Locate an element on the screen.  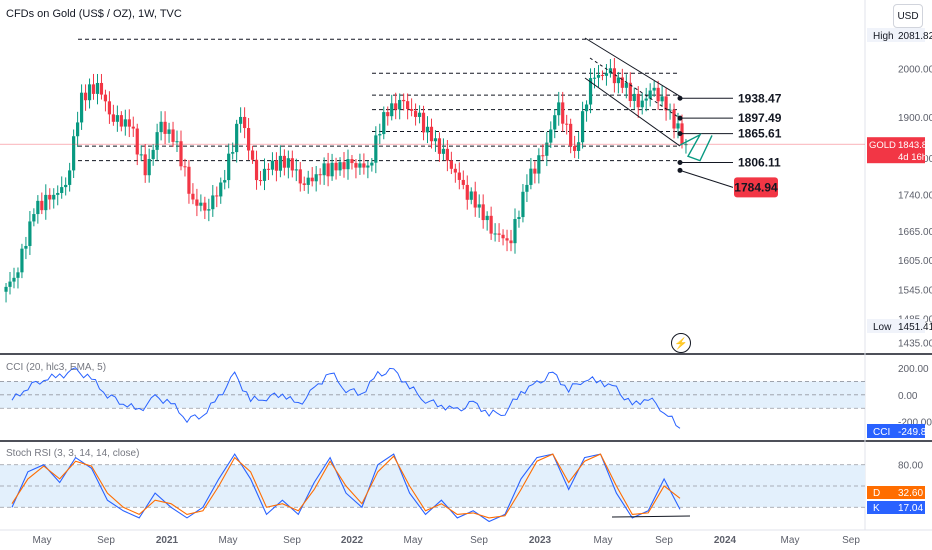
cci-title: CCI (20, hlc3, EMA, 5) is located at coordinates (56, 367).